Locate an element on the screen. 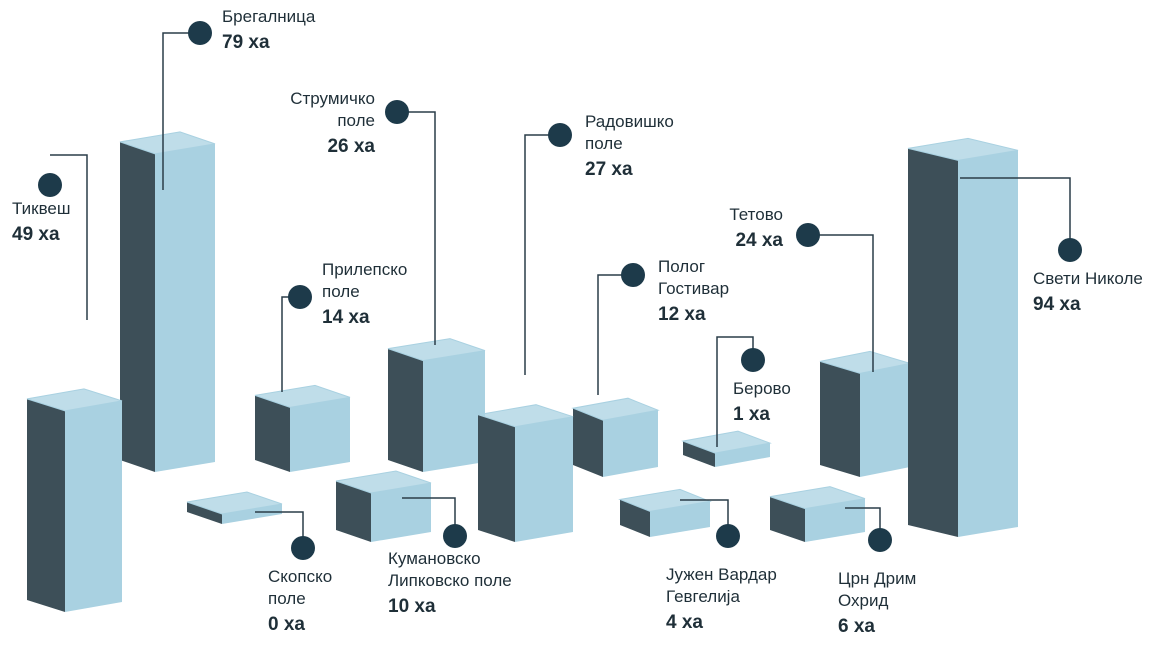 This screenshot has height=646, width=1151. region-name: Полог Гостивар is located at coordinates (694, 277).